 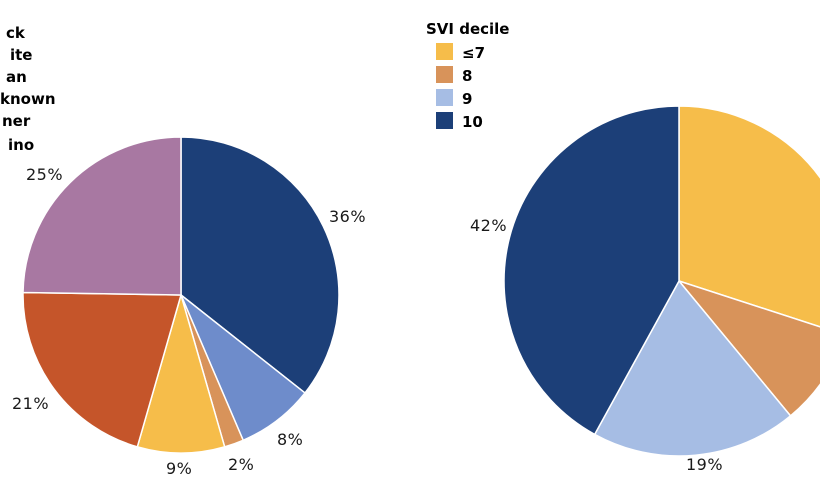 I want to click on legend-entry-2: ite, so click(x=21, y=55).